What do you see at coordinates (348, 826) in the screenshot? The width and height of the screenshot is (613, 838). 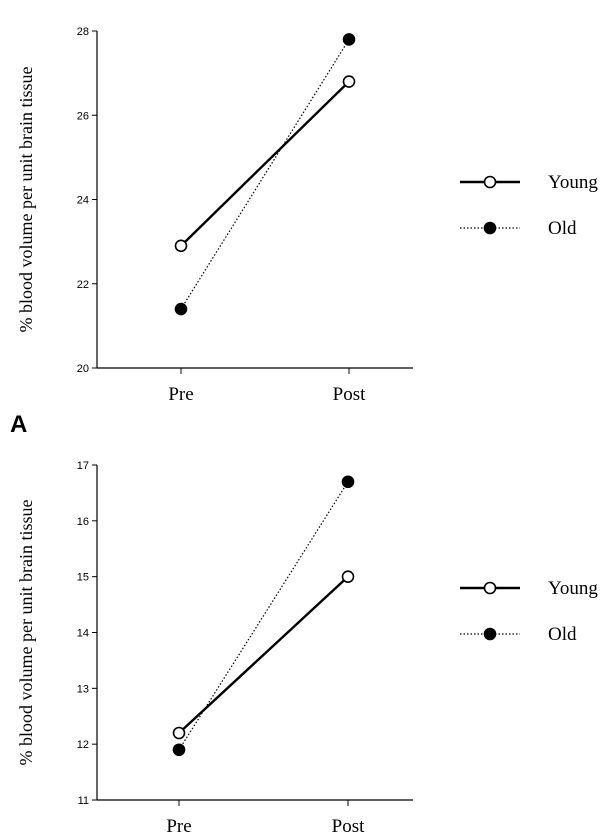 I see `chart2-x-tick-label: Post` at bounding box center [348, 826].